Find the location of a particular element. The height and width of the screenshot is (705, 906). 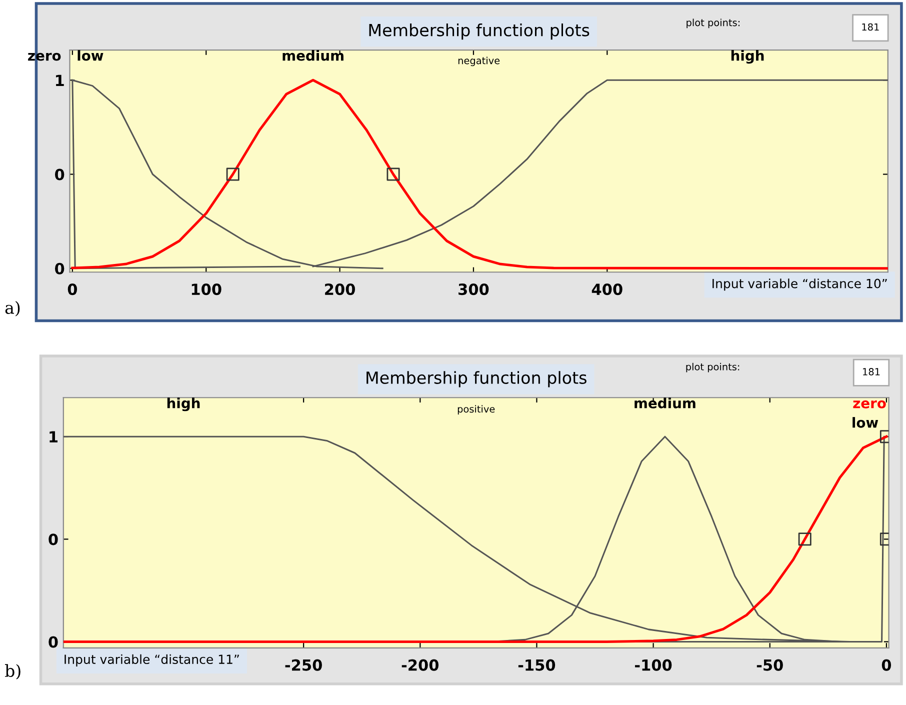

x-tick-label: -200 is located at coordinates (420, 665).